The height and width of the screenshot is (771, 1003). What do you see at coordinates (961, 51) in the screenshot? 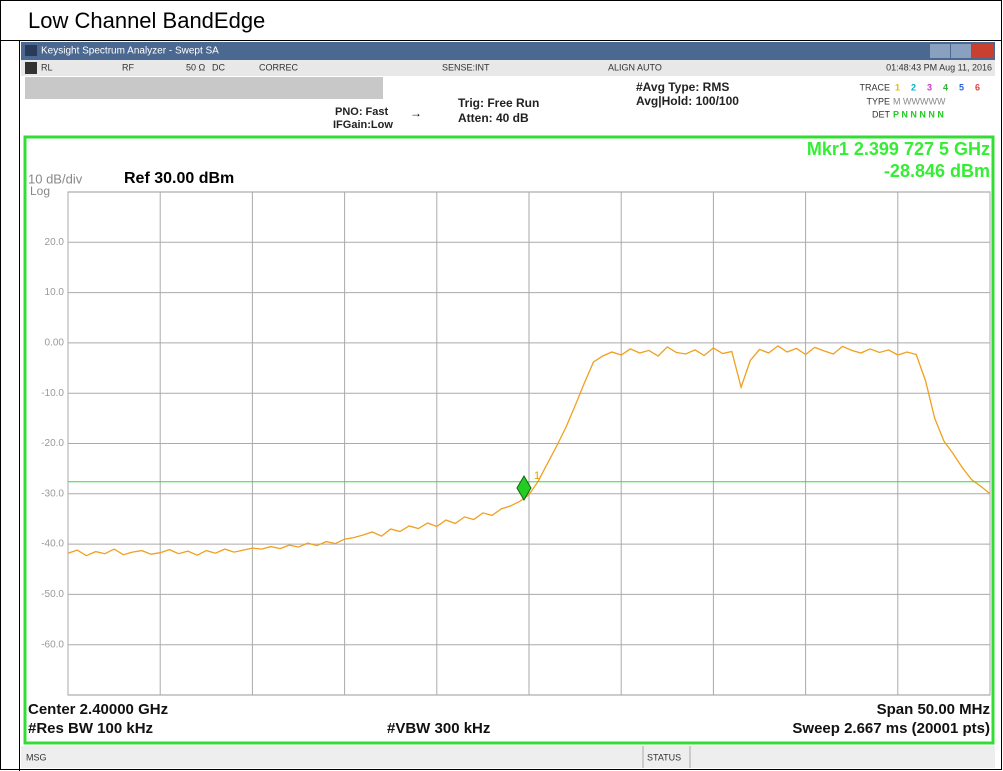
I see `maximize-button` at bounding box center [961, 51].